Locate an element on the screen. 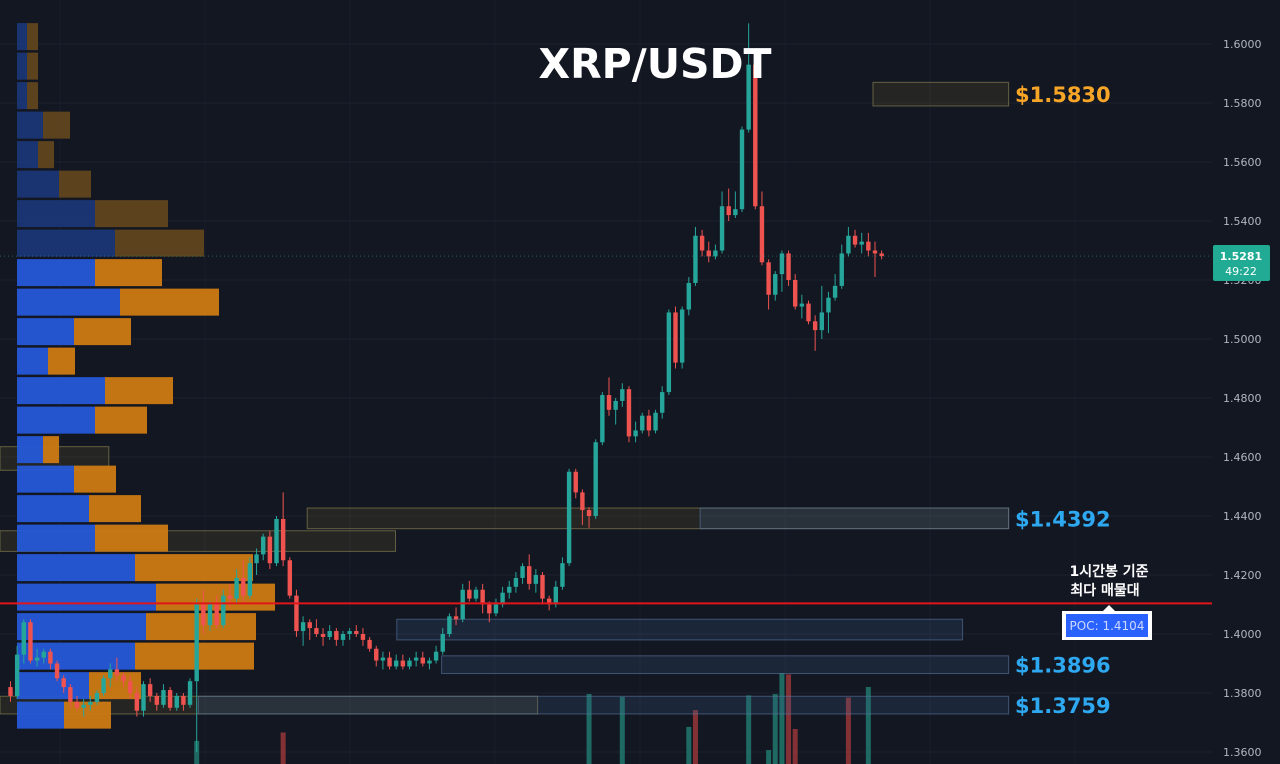  poc-annotation: 1시간봉 기준 최다 매물대 POC: 1.4104 is located at coordinates (1107, 601).